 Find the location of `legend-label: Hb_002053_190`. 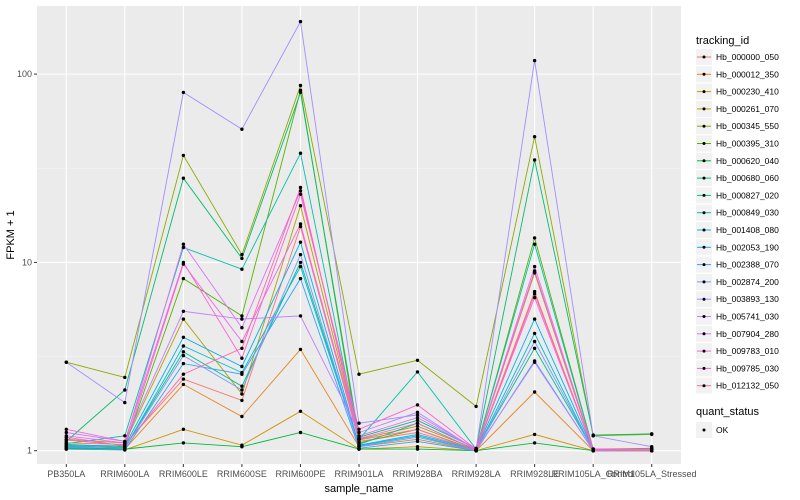

legend-label: Hb_002053_190 is located at coordinates (747, 247).